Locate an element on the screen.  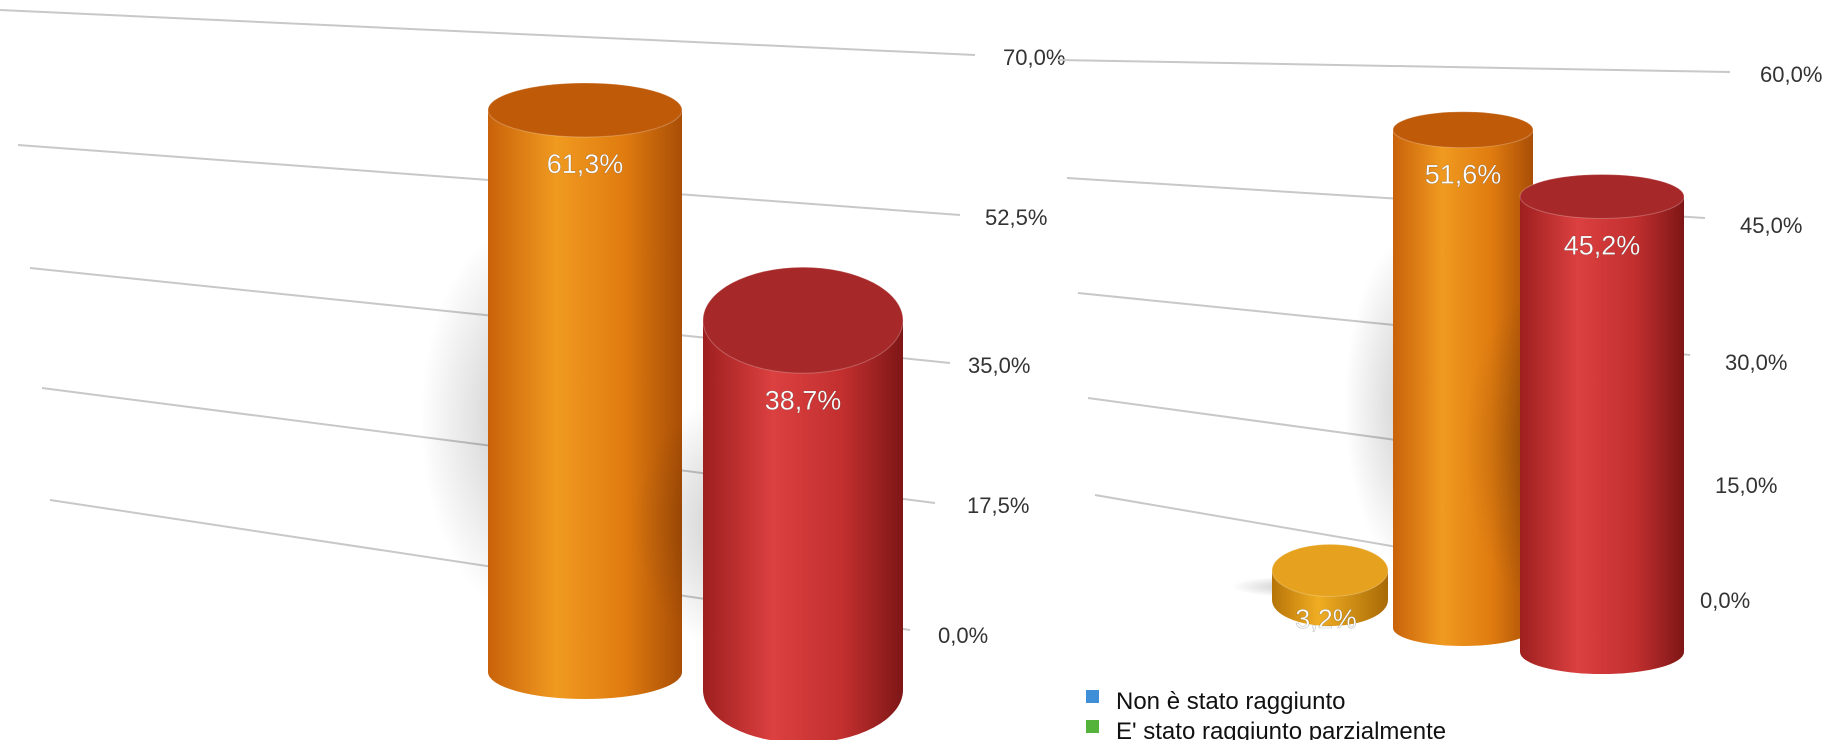
y-tick-label: 30,0% is located at coordinates (1756, 362).